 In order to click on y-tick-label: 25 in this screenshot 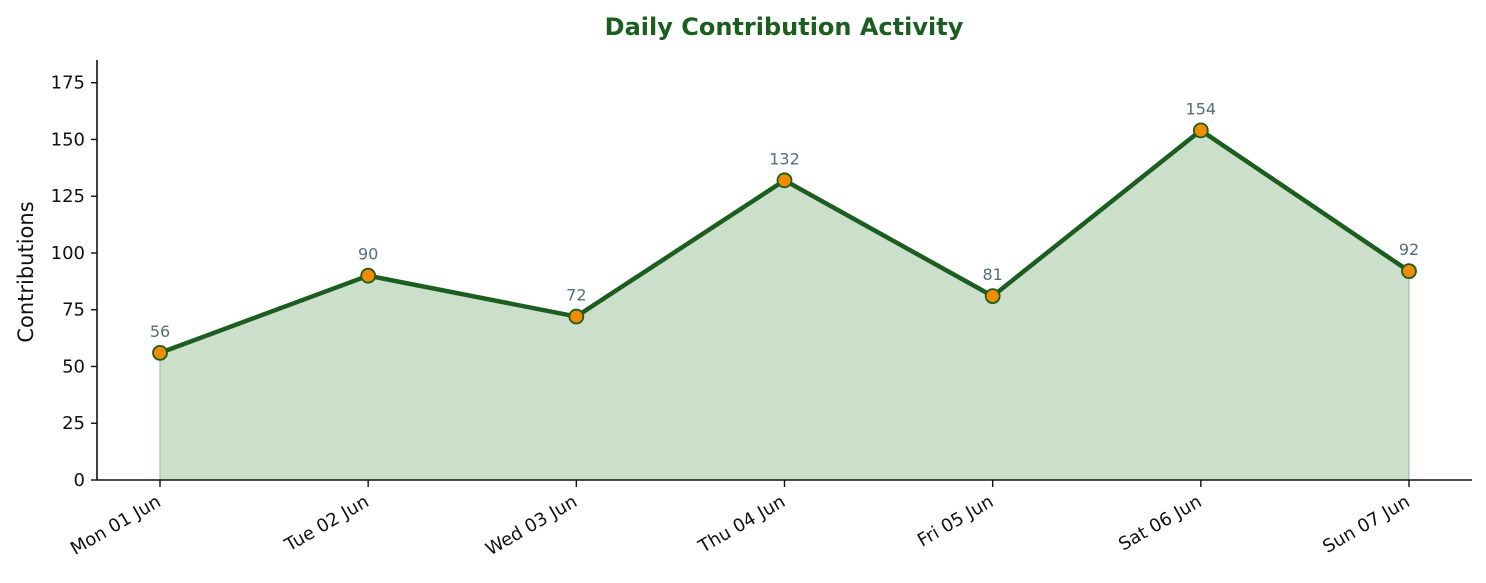, I will do `click(73, 423)`.